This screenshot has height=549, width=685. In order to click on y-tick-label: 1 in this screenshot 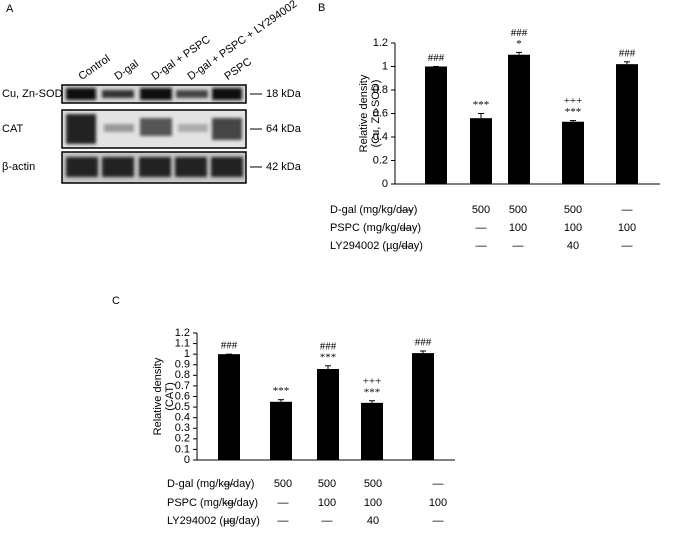, I will do `click(187, 354)`.